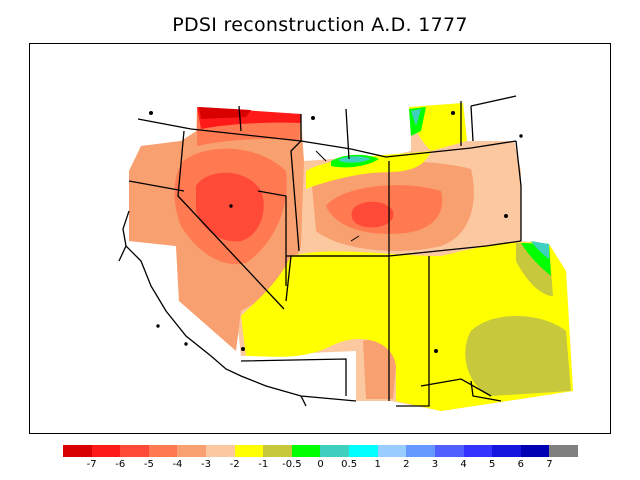 This screenshot has height=480, width=640. I want to click on pdsi-region-orange-south, so click(379, 369).